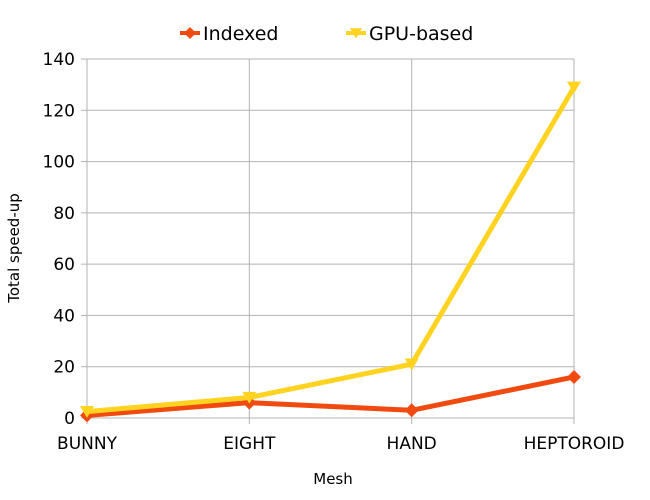 Image resolution: width=650 pixels, height=500 pixels. I want to click on series-line, so click(330, 396).